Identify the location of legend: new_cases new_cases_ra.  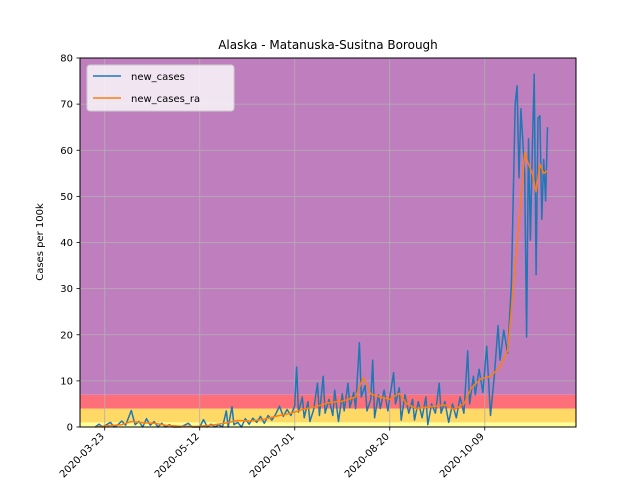
(160, 88).